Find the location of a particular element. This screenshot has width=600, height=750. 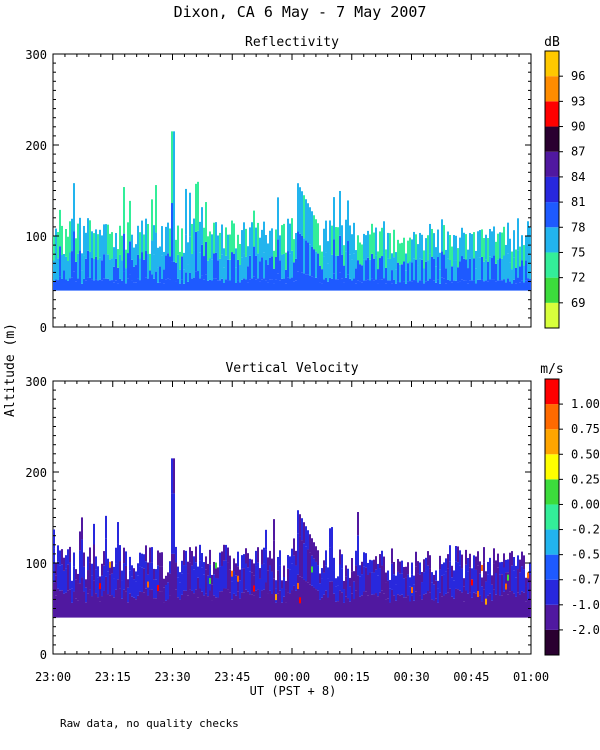

x-tick-label: 23:00 is located at coordinates (53, 677).